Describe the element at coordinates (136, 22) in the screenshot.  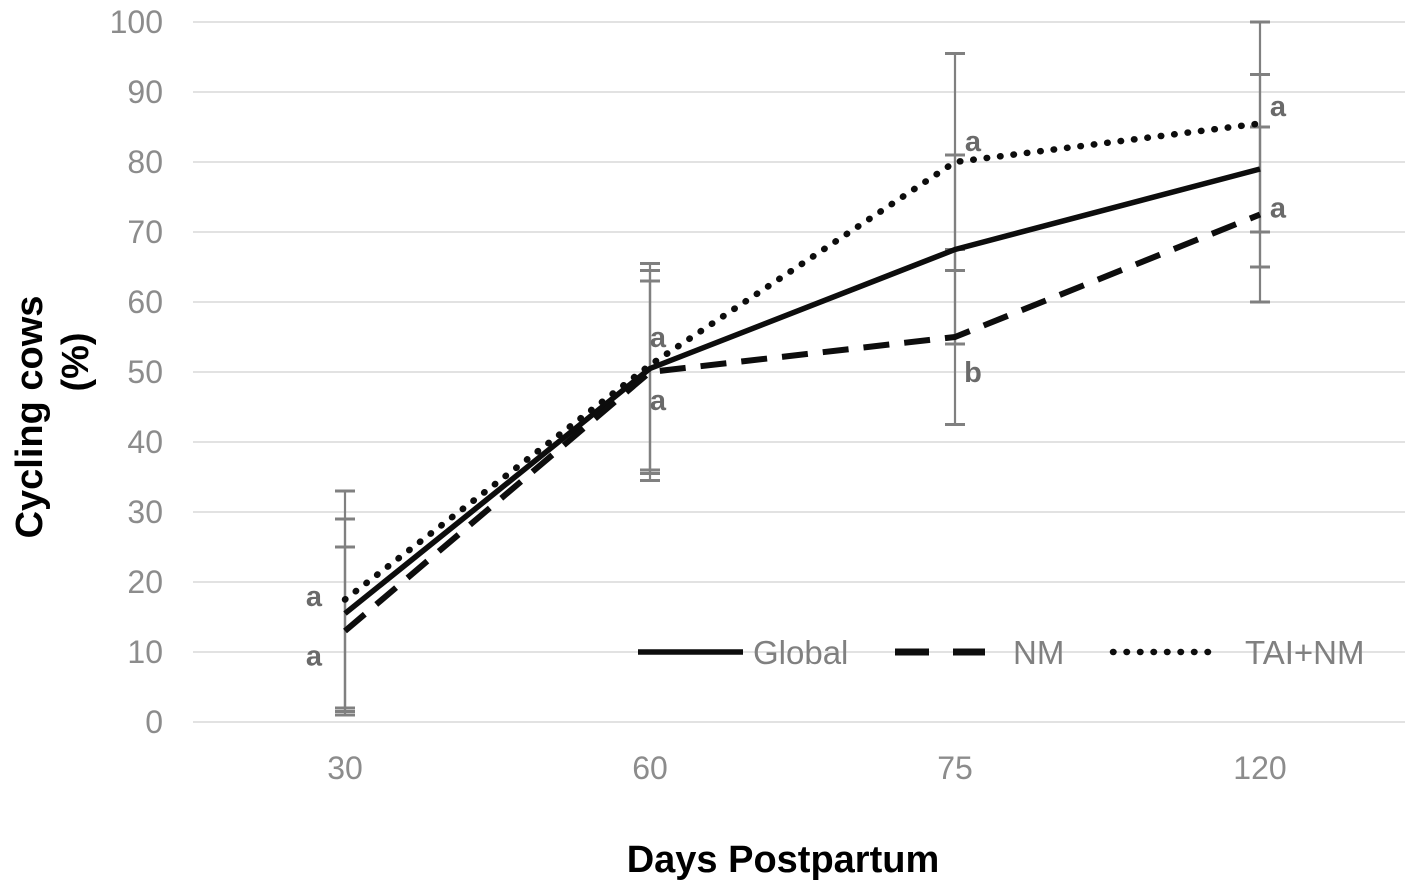
I see `y-tick-label: 100` at that location.